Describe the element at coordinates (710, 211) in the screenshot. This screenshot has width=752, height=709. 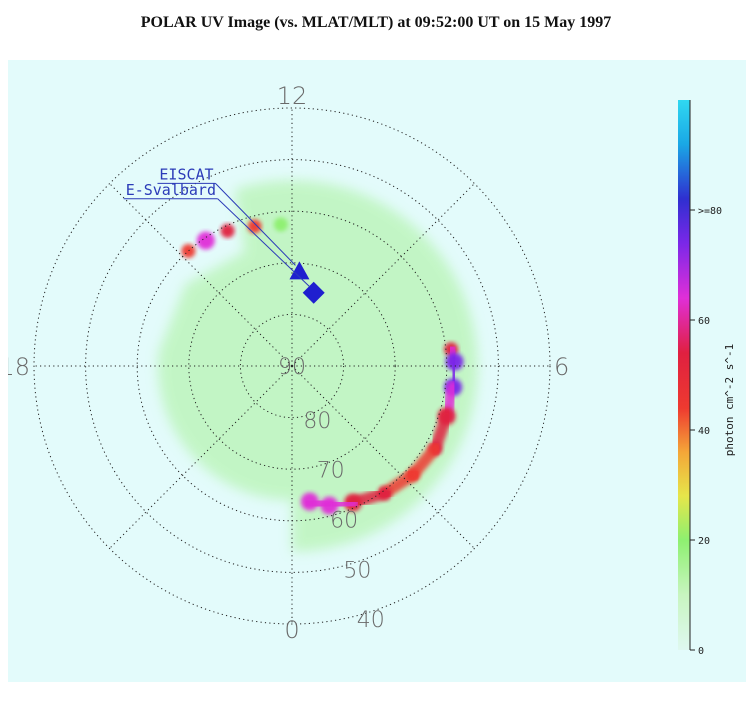
I see `colorbar-tick-label: >=80` at that location.